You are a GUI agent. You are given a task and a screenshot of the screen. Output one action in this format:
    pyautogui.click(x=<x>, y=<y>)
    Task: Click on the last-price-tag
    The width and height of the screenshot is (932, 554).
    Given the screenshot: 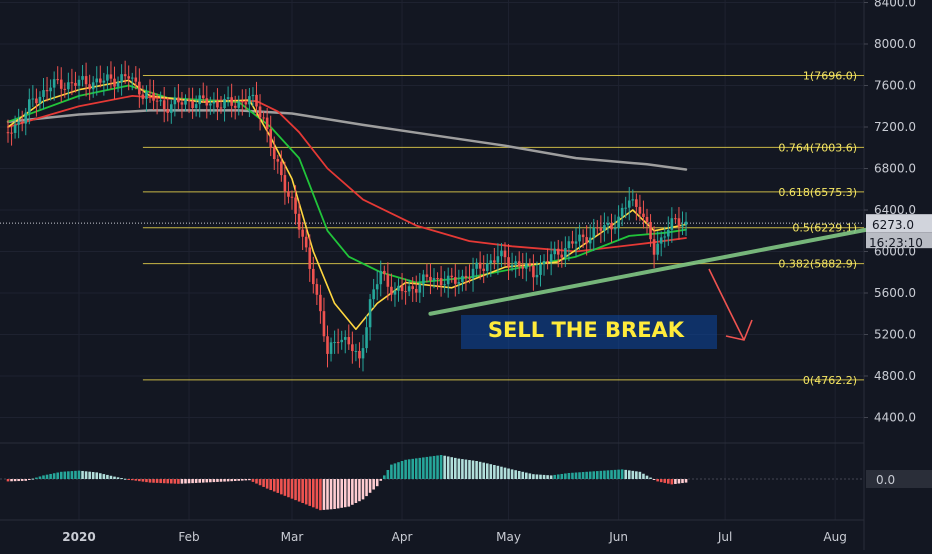 What is the action you would take?
    pyautogui.click(x=899, y=223)
    